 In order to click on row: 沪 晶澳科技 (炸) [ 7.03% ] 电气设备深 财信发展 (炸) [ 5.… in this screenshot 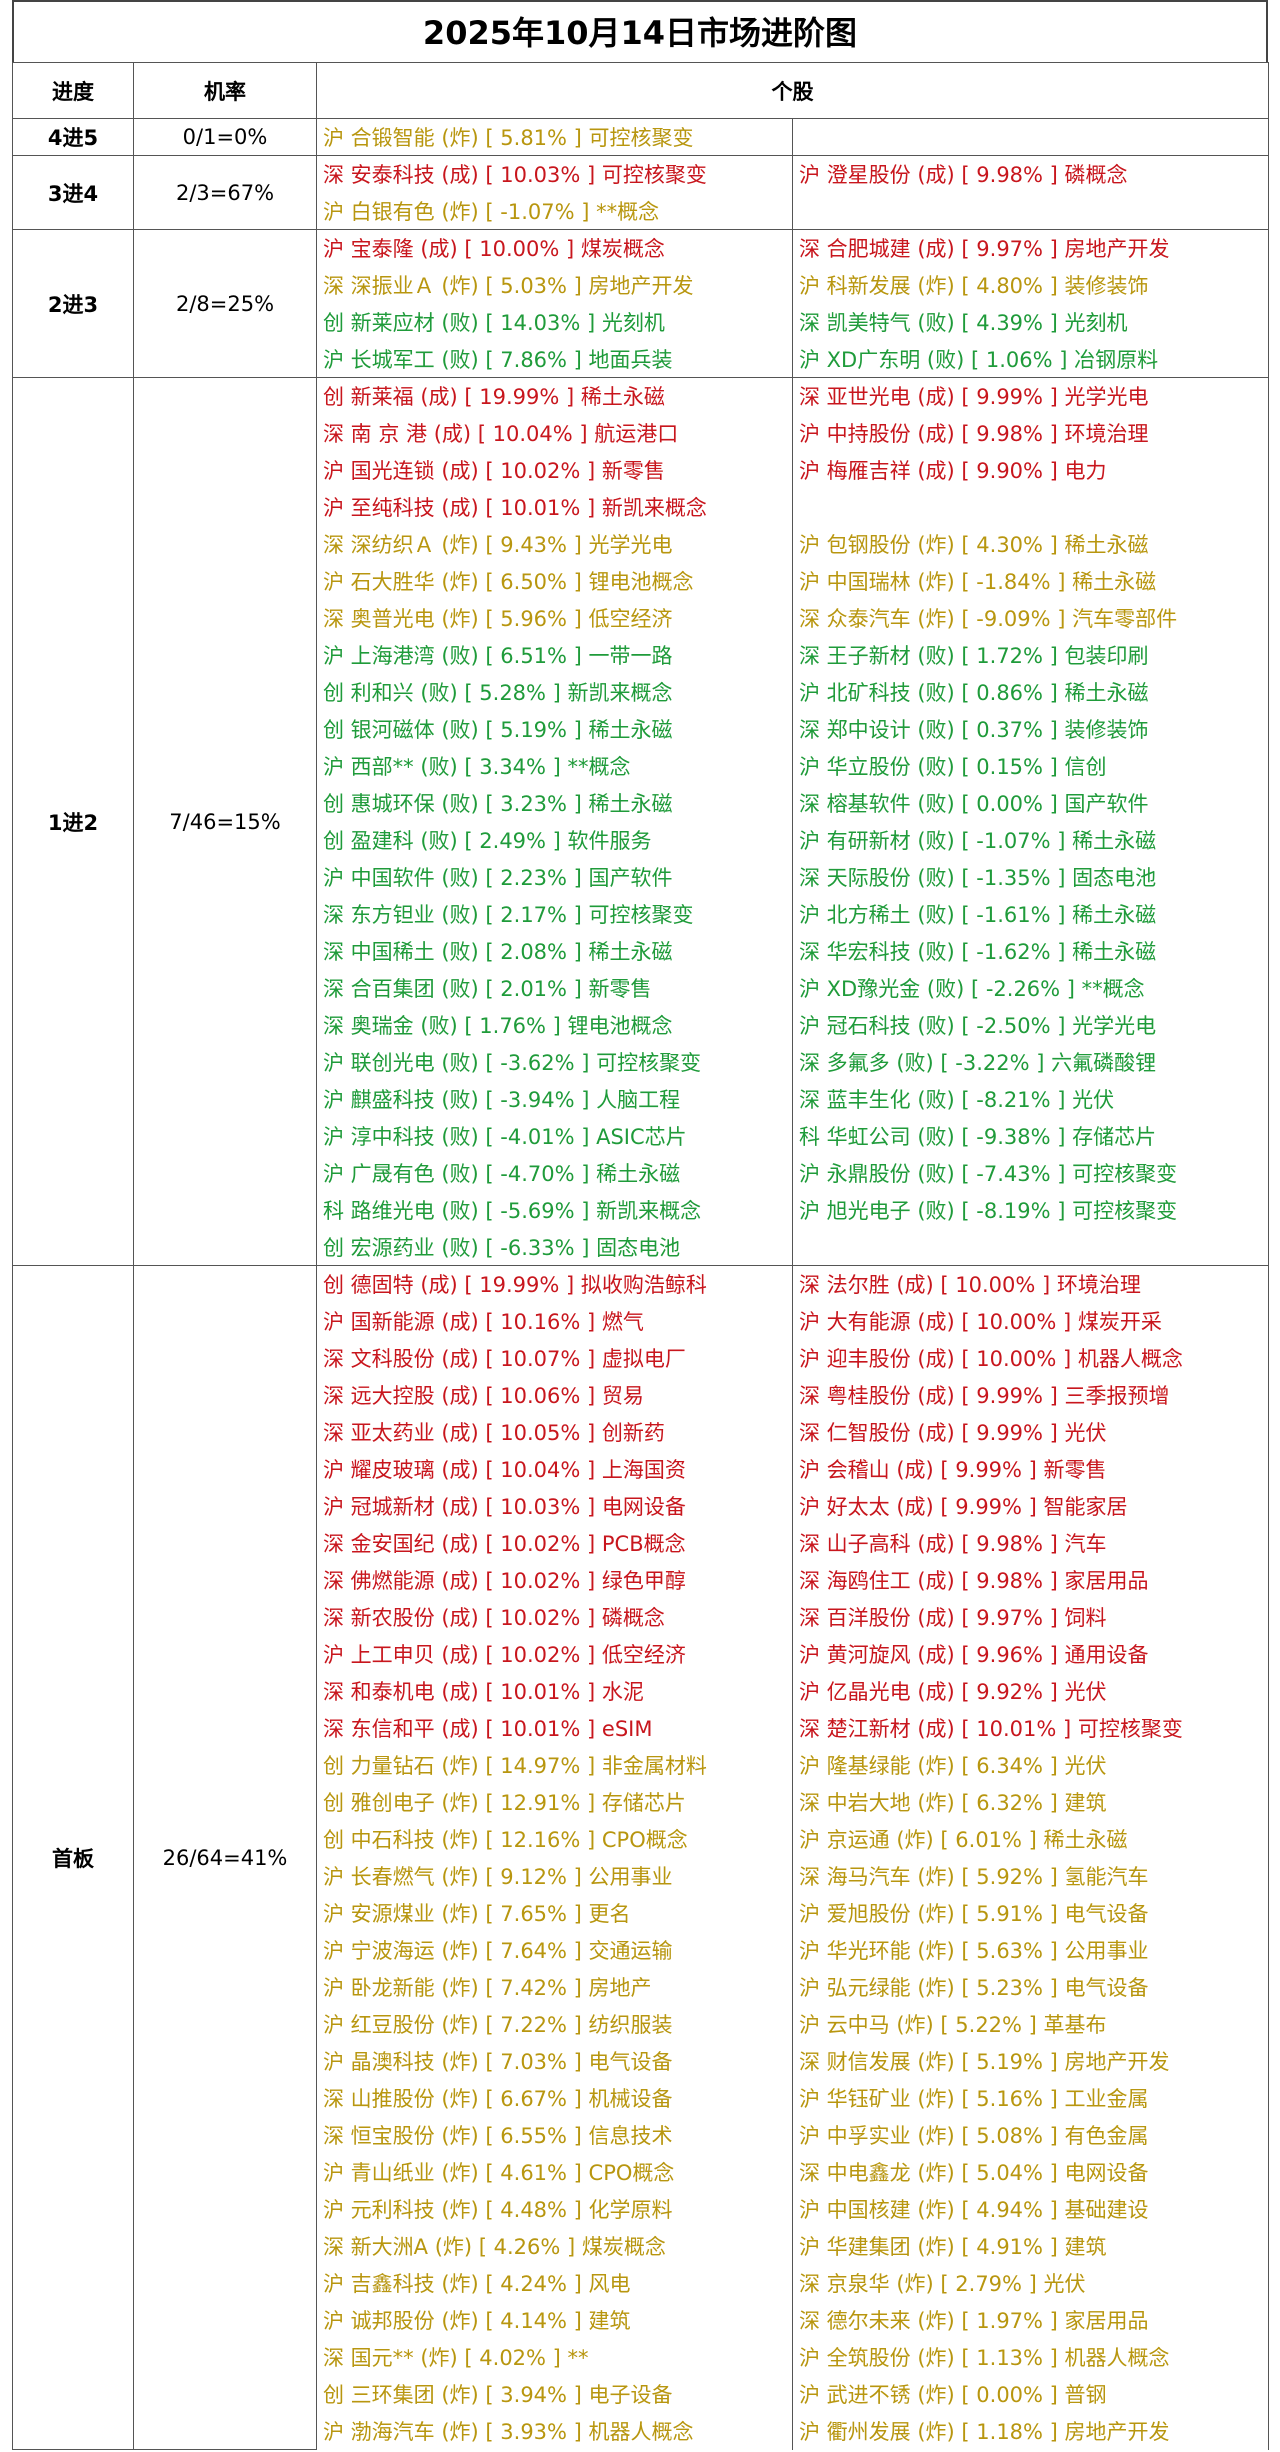, I will do `click(641, 2061)`.